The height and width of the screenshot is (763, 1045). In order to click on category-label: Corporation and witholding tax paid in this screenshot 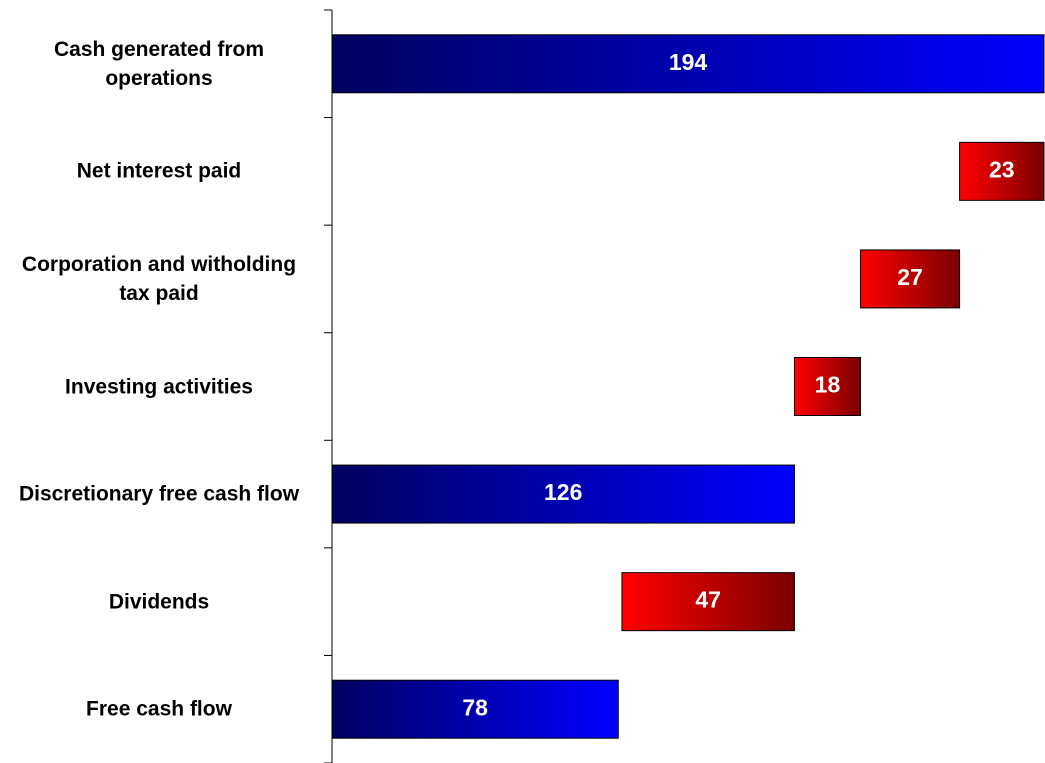, I will do `click(159, 278)`.